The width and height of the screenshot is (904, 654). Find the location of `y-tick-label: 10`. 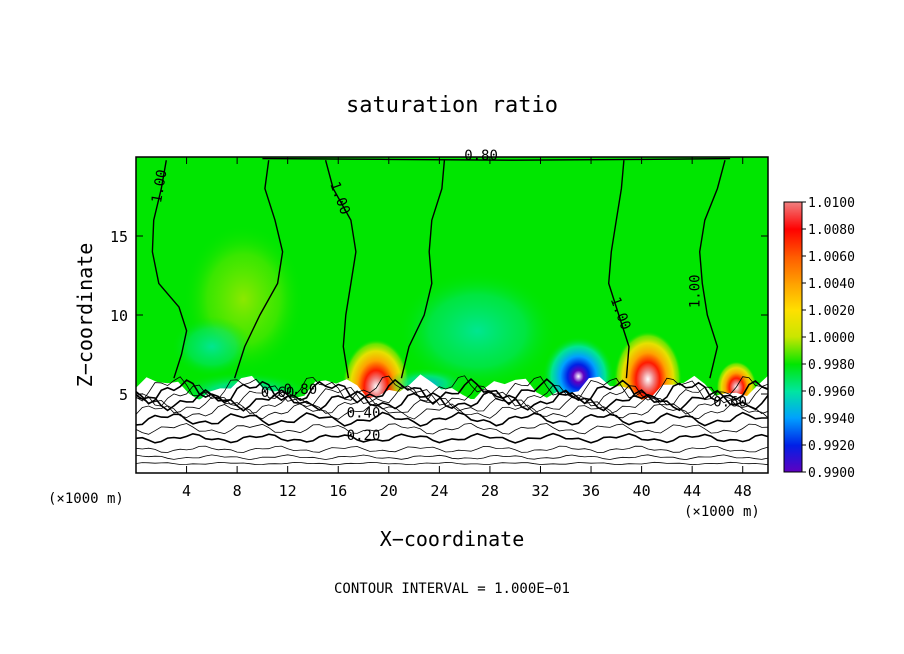

y-tick-label: 10 is located at coordinates (119, 316).